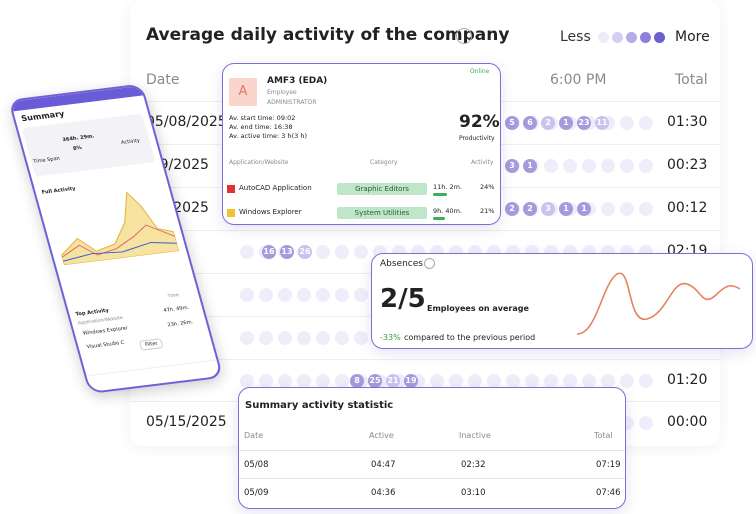 Image resolution: width=756 pixels, height=514 pixels. I want to click on app-name: Windows Explorer, so click(105, 331).